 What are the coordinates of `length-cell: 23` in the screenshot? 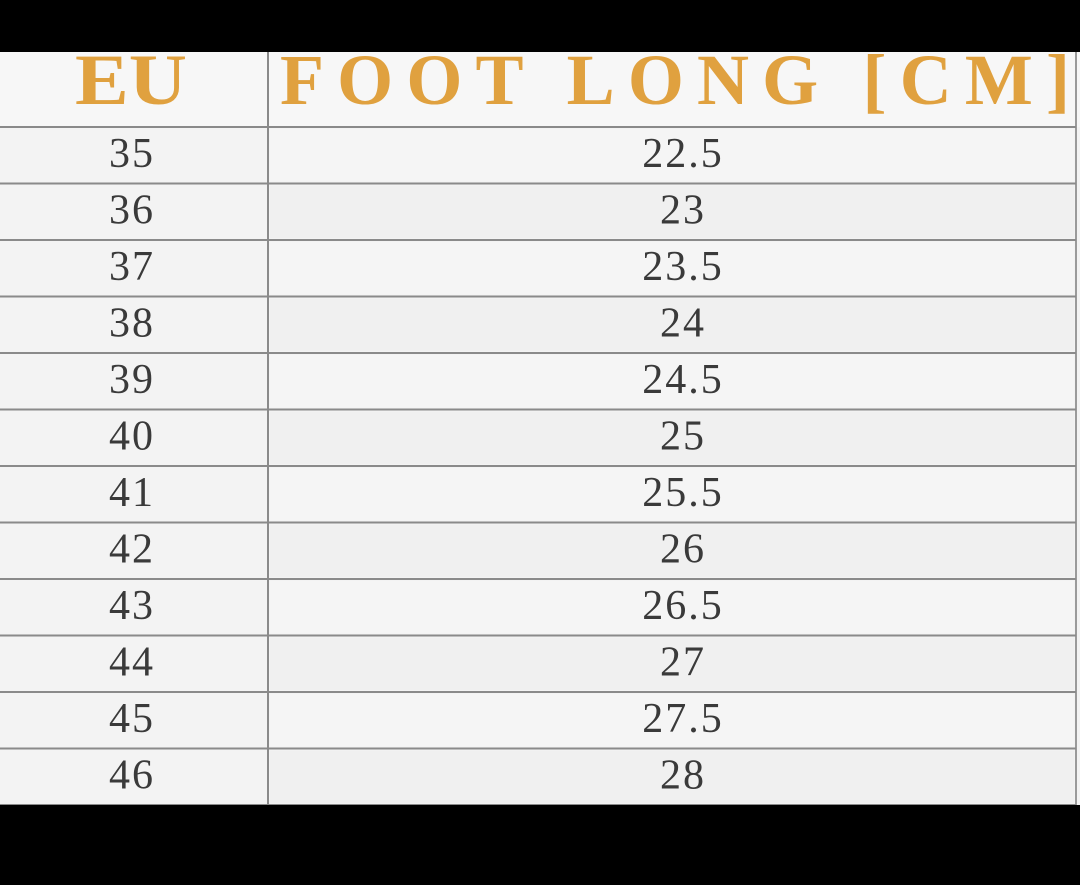 It's located at (683, 210).